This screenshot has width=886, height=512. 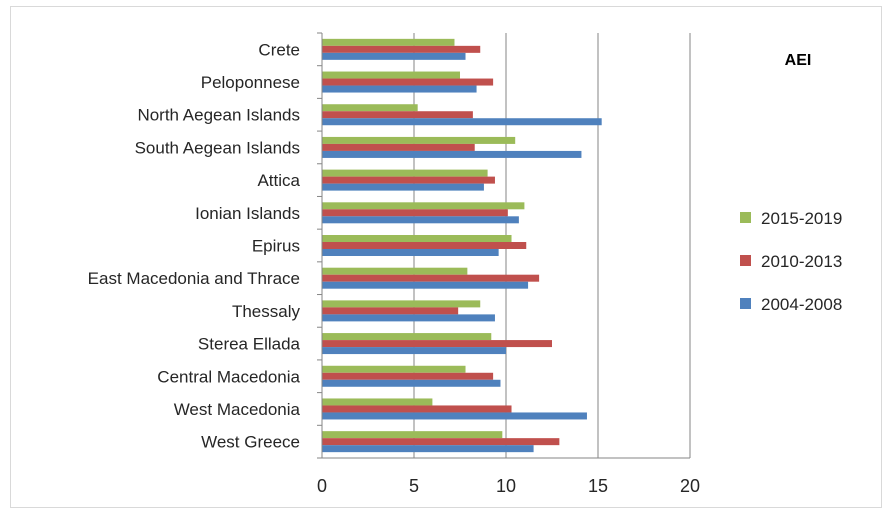 I want to click on category-label: North Aegean Islands, so click(x=218, y=115).